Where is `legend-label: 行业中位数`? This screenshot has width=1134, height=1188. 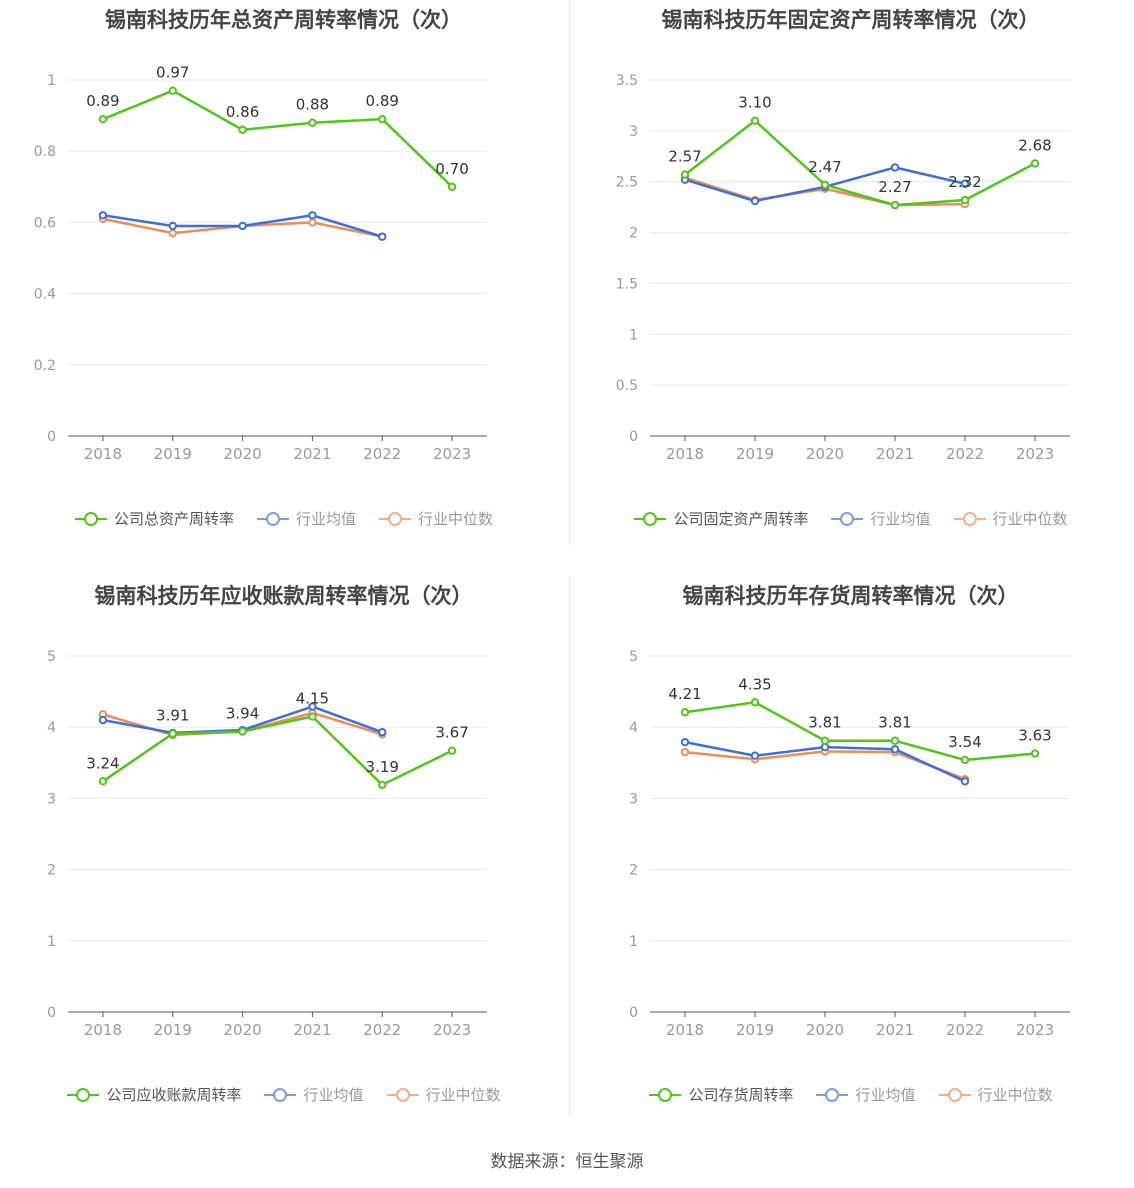 legend-label: 行业中位数 is located at coordinates (1030, 519).